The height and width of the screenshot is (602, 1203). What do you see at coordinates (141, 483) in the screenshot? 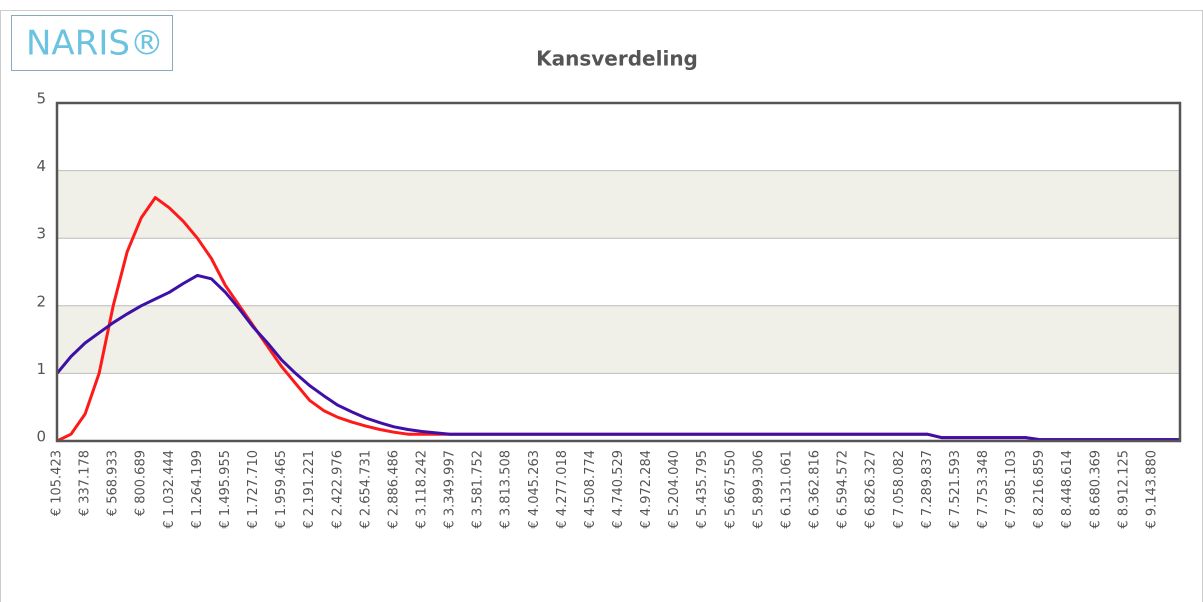
I see `x-tick-label: € 800.689` at bounding box center [141, 483].